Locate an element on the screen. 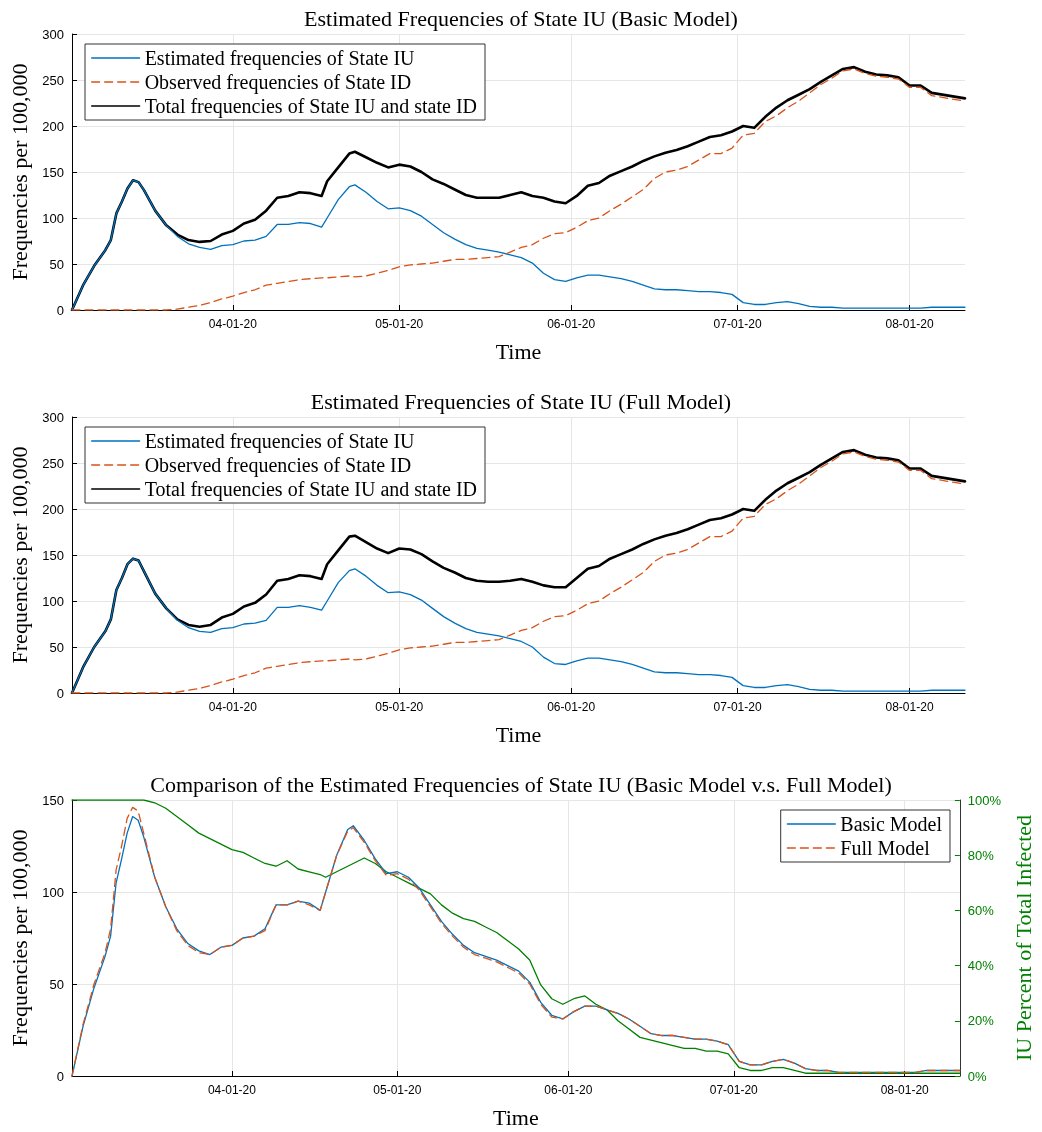 The width and height of the screenshot is (1042, 1132). y2-tick-label: 60% is located at coordinates (981, 910).